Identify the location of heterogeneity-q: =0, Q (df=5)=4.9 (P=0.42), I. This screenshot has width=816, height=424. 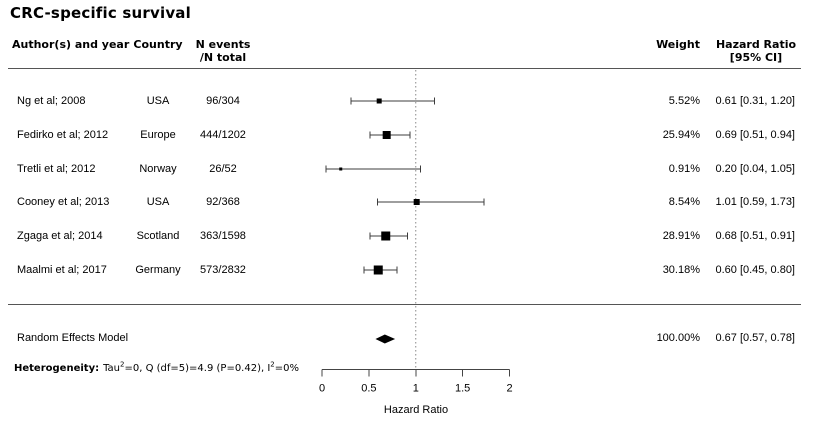
(197, 368).